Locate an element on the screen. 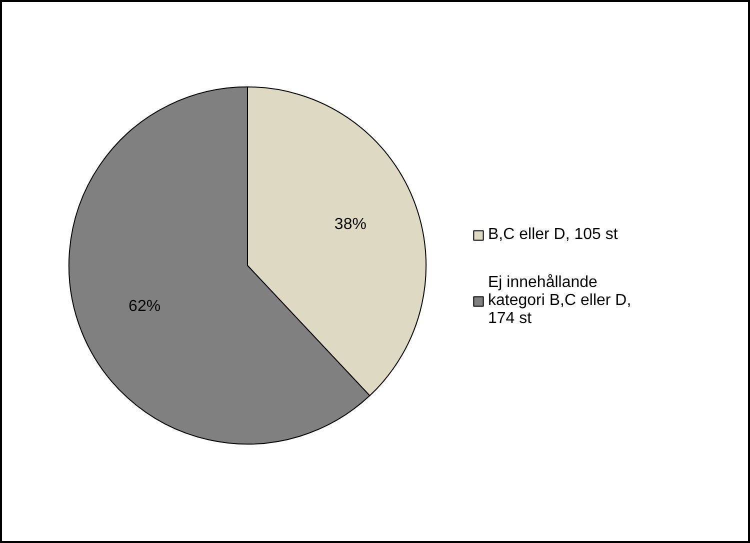 Image resolution: width=750 pixels, height=543 pixels. data-label: 38% is located at coordinates (350, 225).